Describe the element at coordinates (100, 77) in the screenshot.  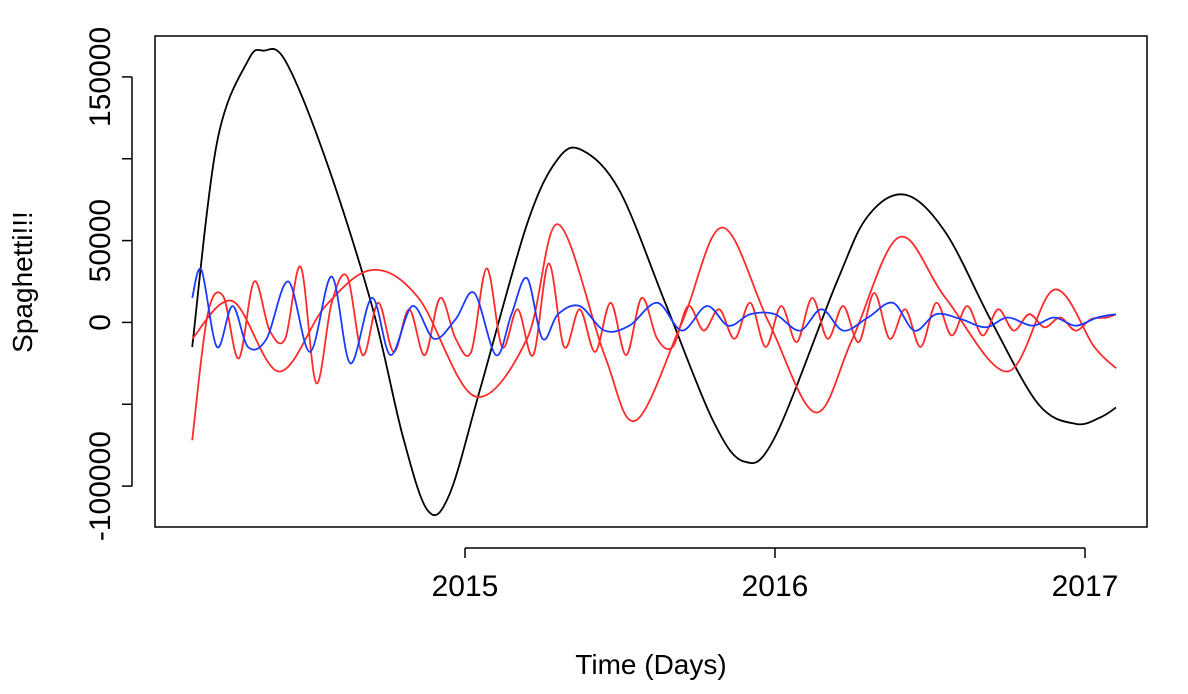
I see `y-tick-label: 150000` at that location.